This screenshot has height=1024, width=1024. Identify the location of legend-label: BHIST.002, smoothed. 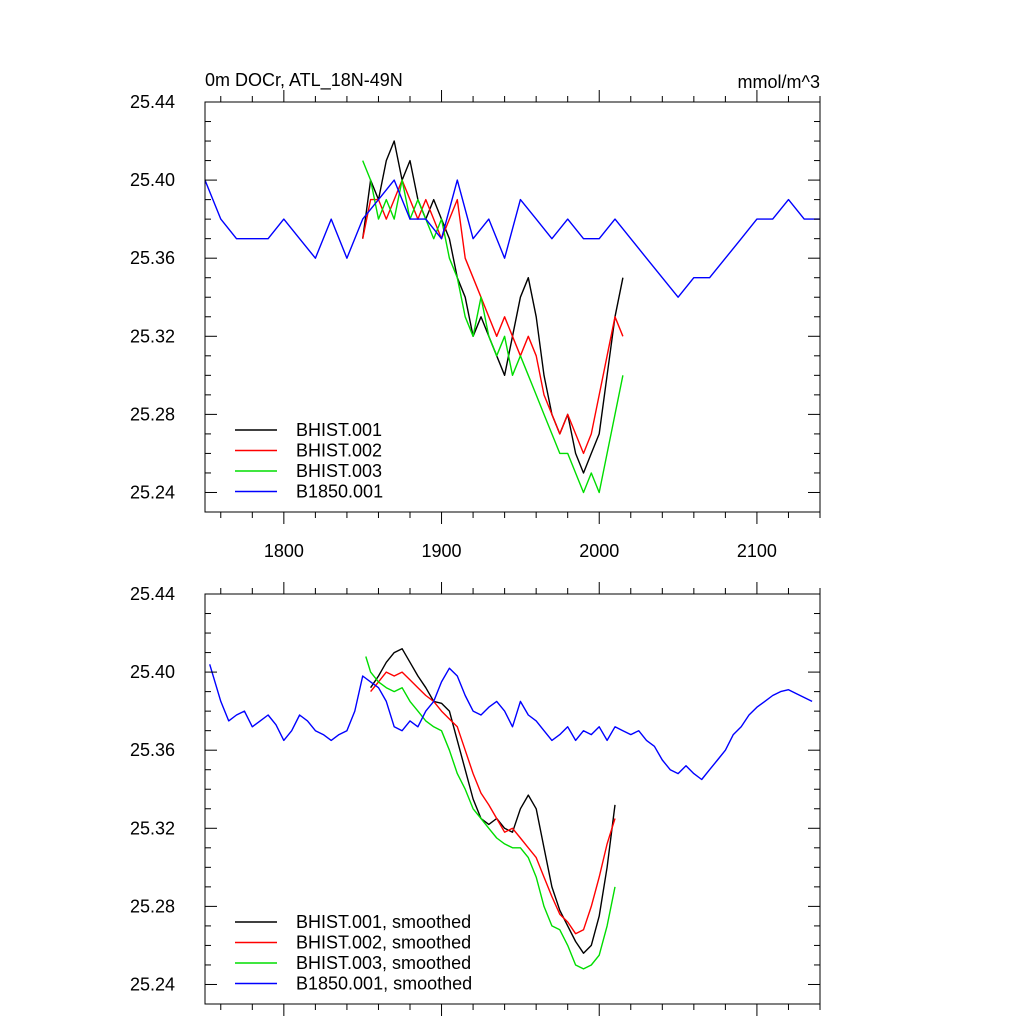
(383, 943).